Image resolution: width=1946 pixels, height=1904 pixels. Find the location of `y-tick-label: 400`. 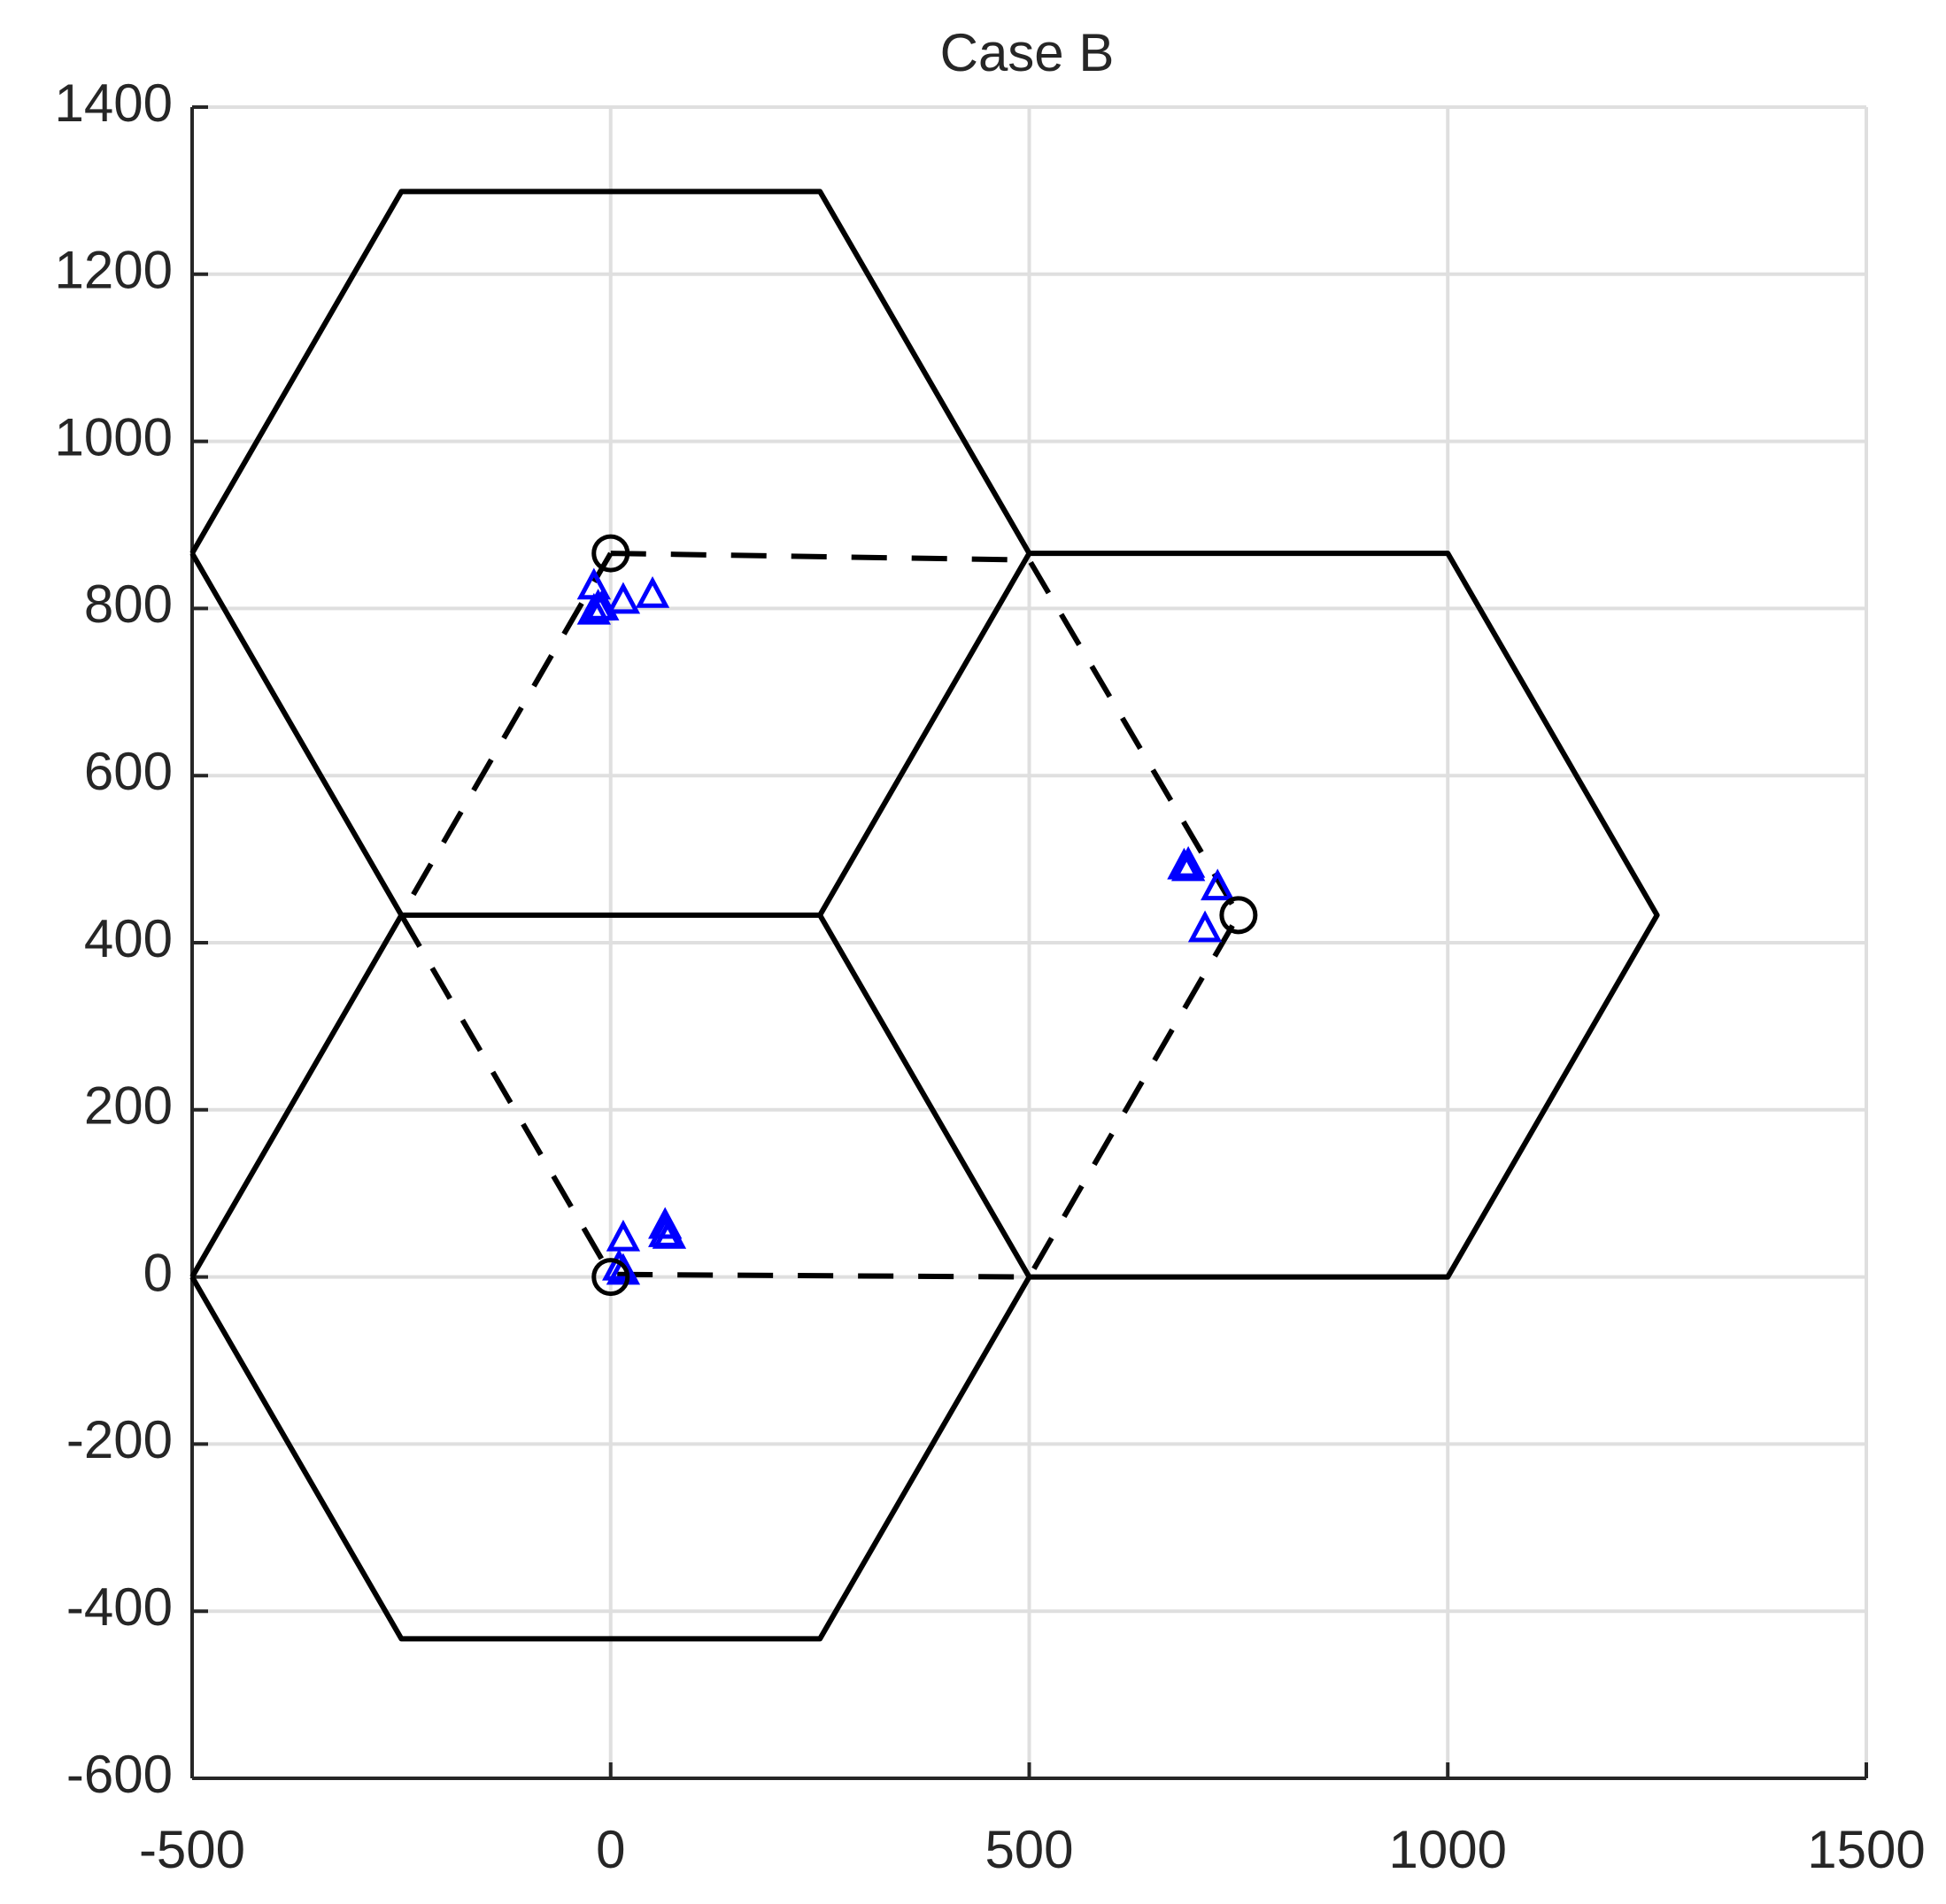

y-tick-label: 400 is located at coordinates (128, 938).